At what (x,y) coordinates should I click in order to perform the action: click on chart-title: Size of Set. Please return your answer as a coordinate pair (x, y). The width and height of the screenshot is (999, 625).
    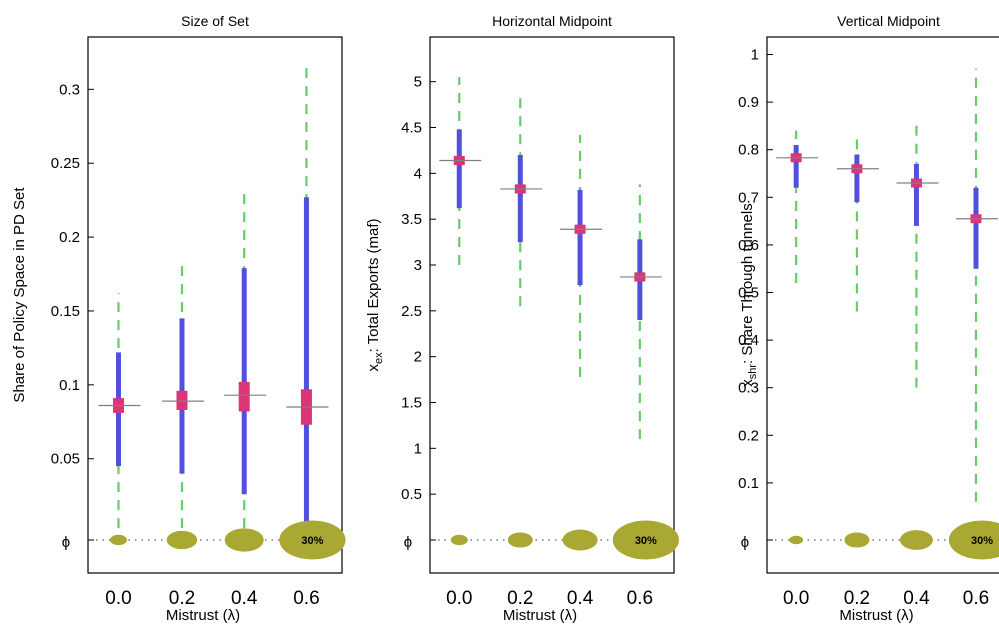
    Looking at the image, I should click on (215, 21).